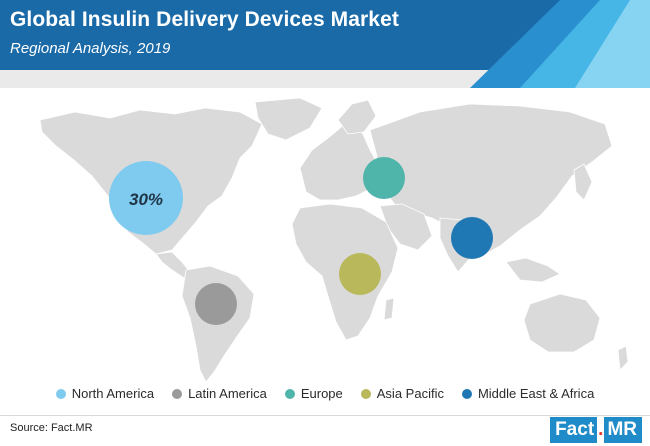  I want to click on bubble-north-america, so click(146, 198).